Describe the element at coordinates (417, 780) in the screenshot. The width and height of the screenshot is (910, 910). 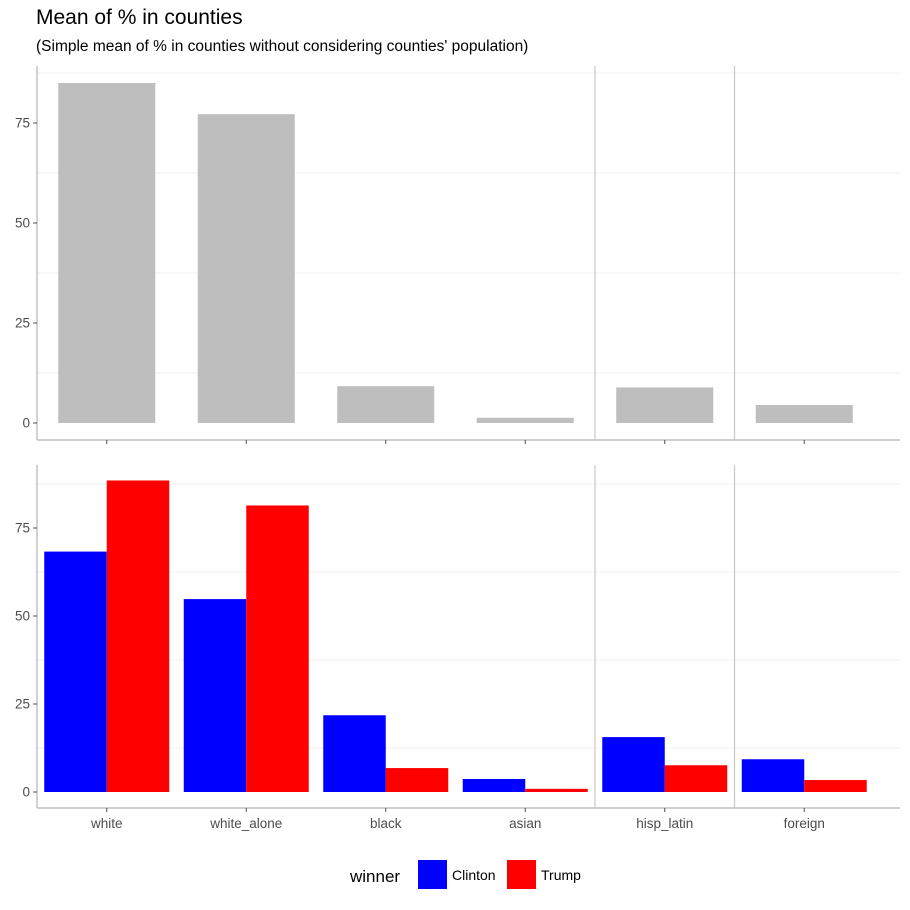
I see `bar-black-trump` at that location.